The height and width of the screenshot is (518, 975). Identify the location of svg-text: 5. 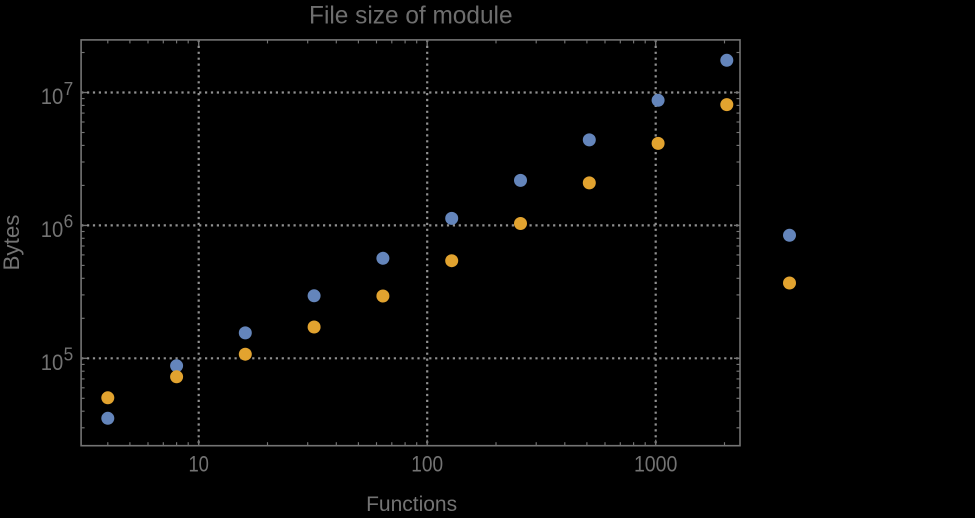
(69, 355).